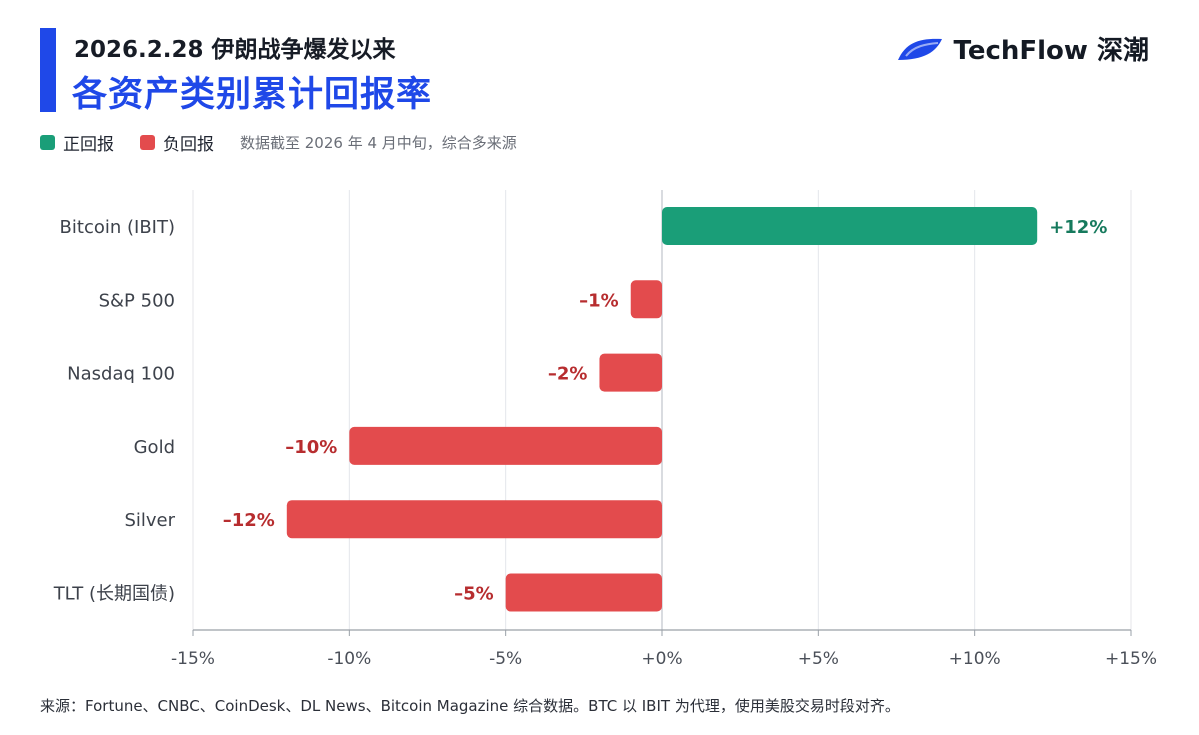 Image resolution: width=1199 pixels, height=735 pixels. Describe the element at coordinates (474, 594) in the screenshot. I see `data-label: –5%` at that location.